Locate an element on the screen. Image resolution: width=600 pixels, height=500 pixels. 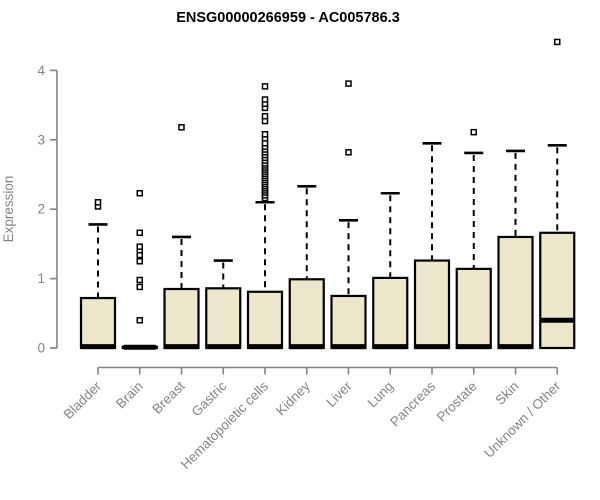
x-tick-label-skin: Skin is located at coordinates (506, 393).